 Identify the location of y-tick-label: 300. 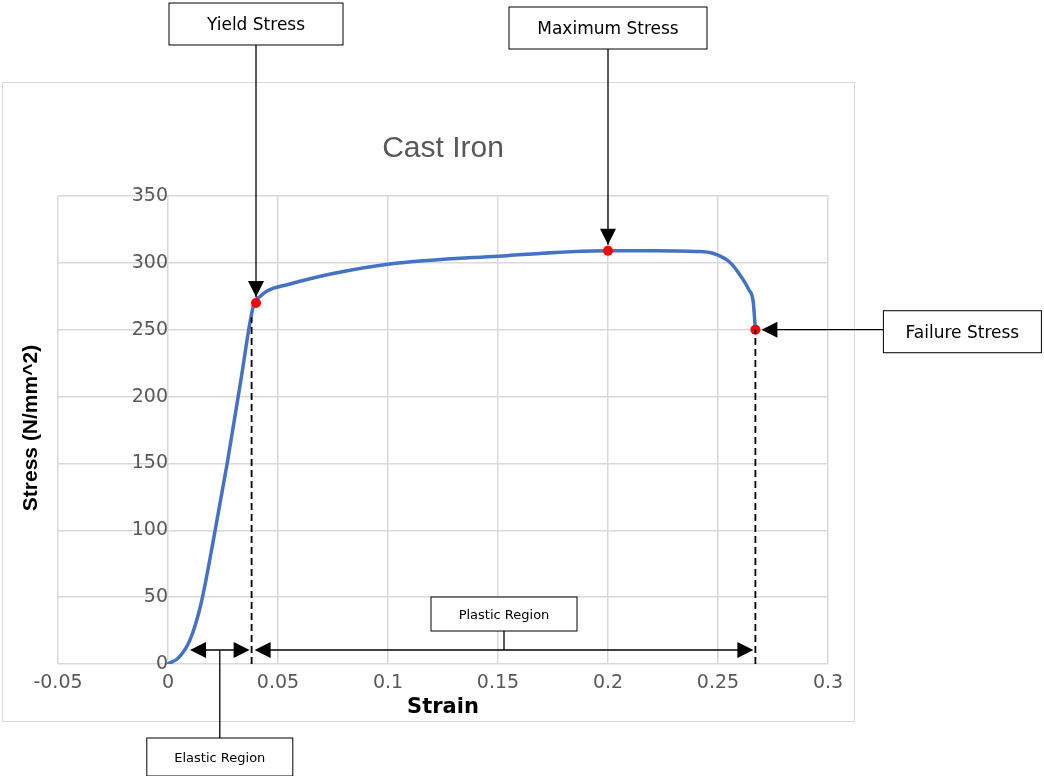
(149, 260).